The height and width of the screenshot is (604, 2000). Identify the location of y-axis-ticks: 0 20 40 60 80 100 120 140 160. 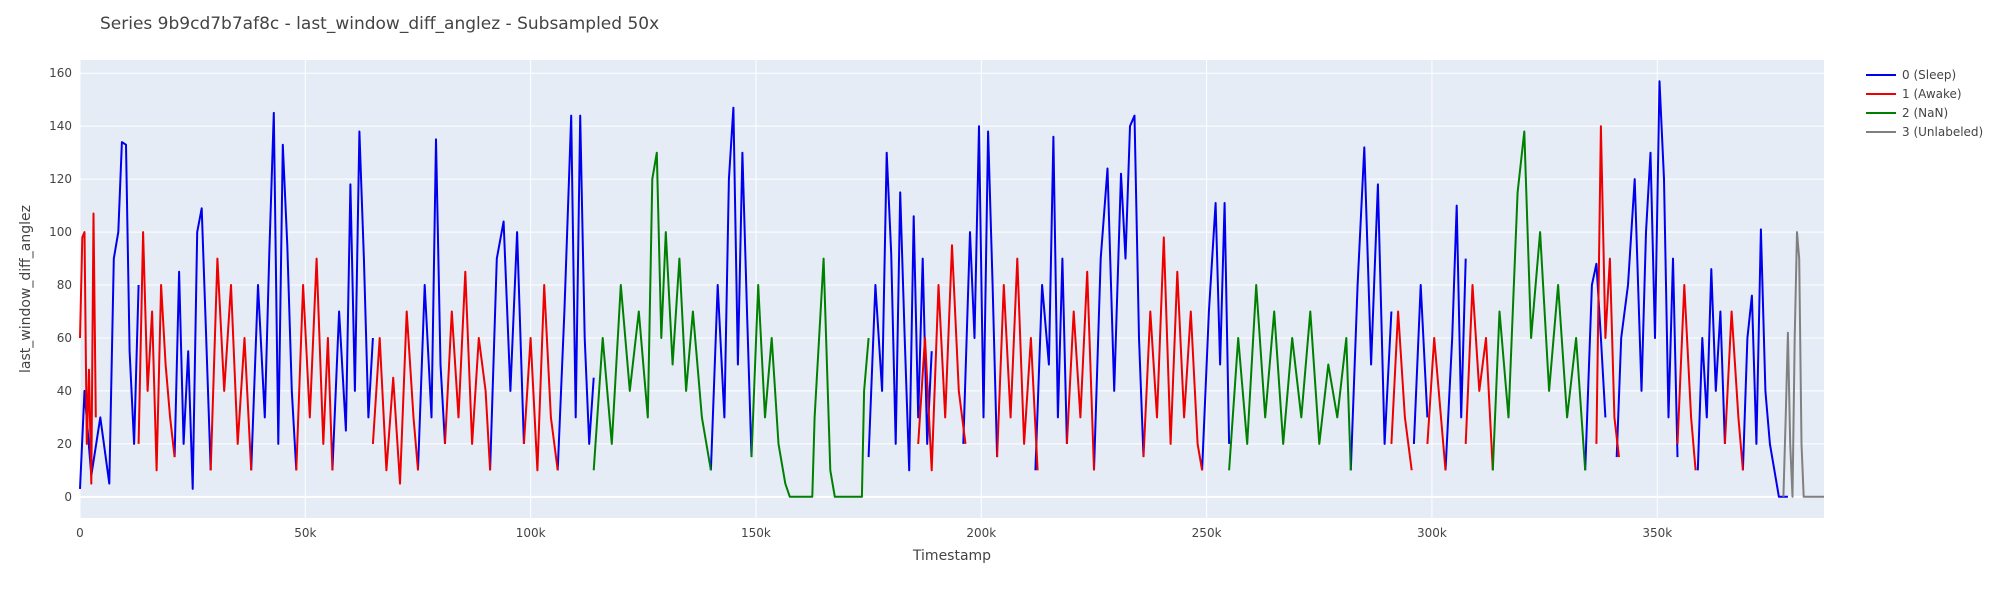
(60, 285).